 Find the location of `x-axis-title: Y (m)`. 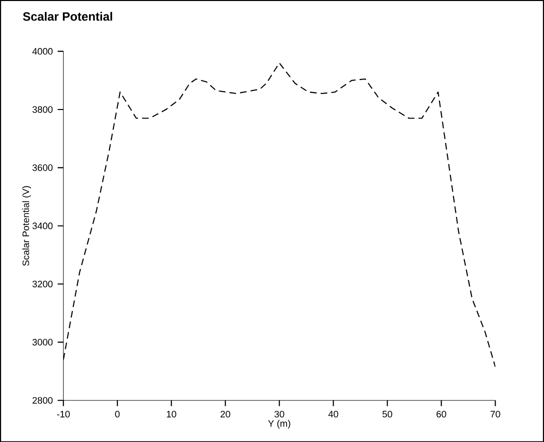

x-axis-title: Y (m) is located at coordinates (279, 424).